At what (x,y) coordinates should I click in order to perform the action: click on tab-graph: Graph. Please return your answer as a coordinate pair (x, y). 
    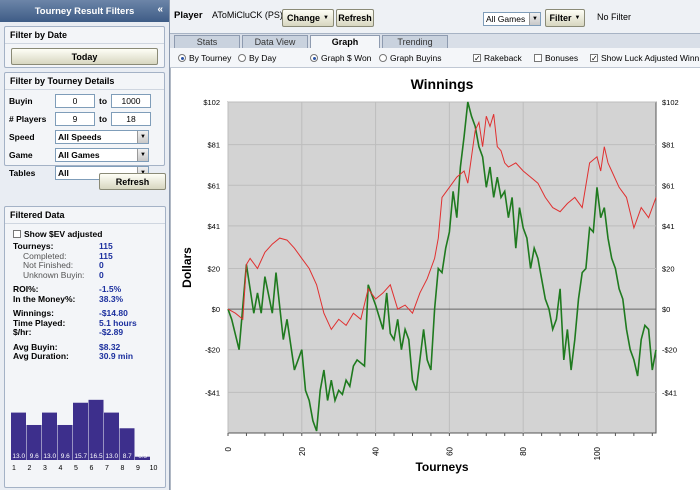
    Looking at the image, I should click on (345, 41).